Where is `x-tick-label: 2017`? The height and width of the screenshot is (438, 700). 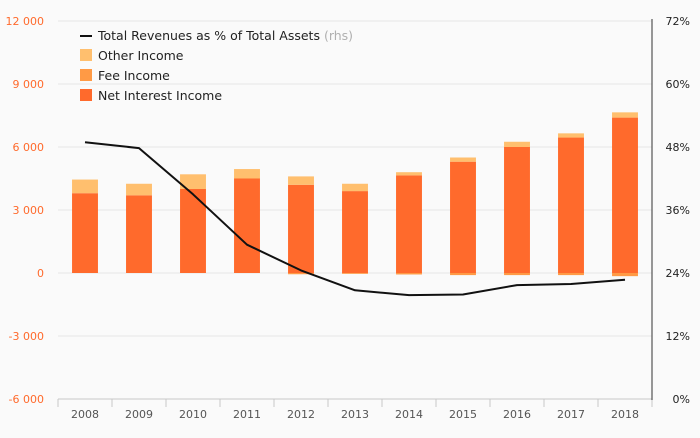
x-tick-label: 2017 is located at coordinates (571, 414).